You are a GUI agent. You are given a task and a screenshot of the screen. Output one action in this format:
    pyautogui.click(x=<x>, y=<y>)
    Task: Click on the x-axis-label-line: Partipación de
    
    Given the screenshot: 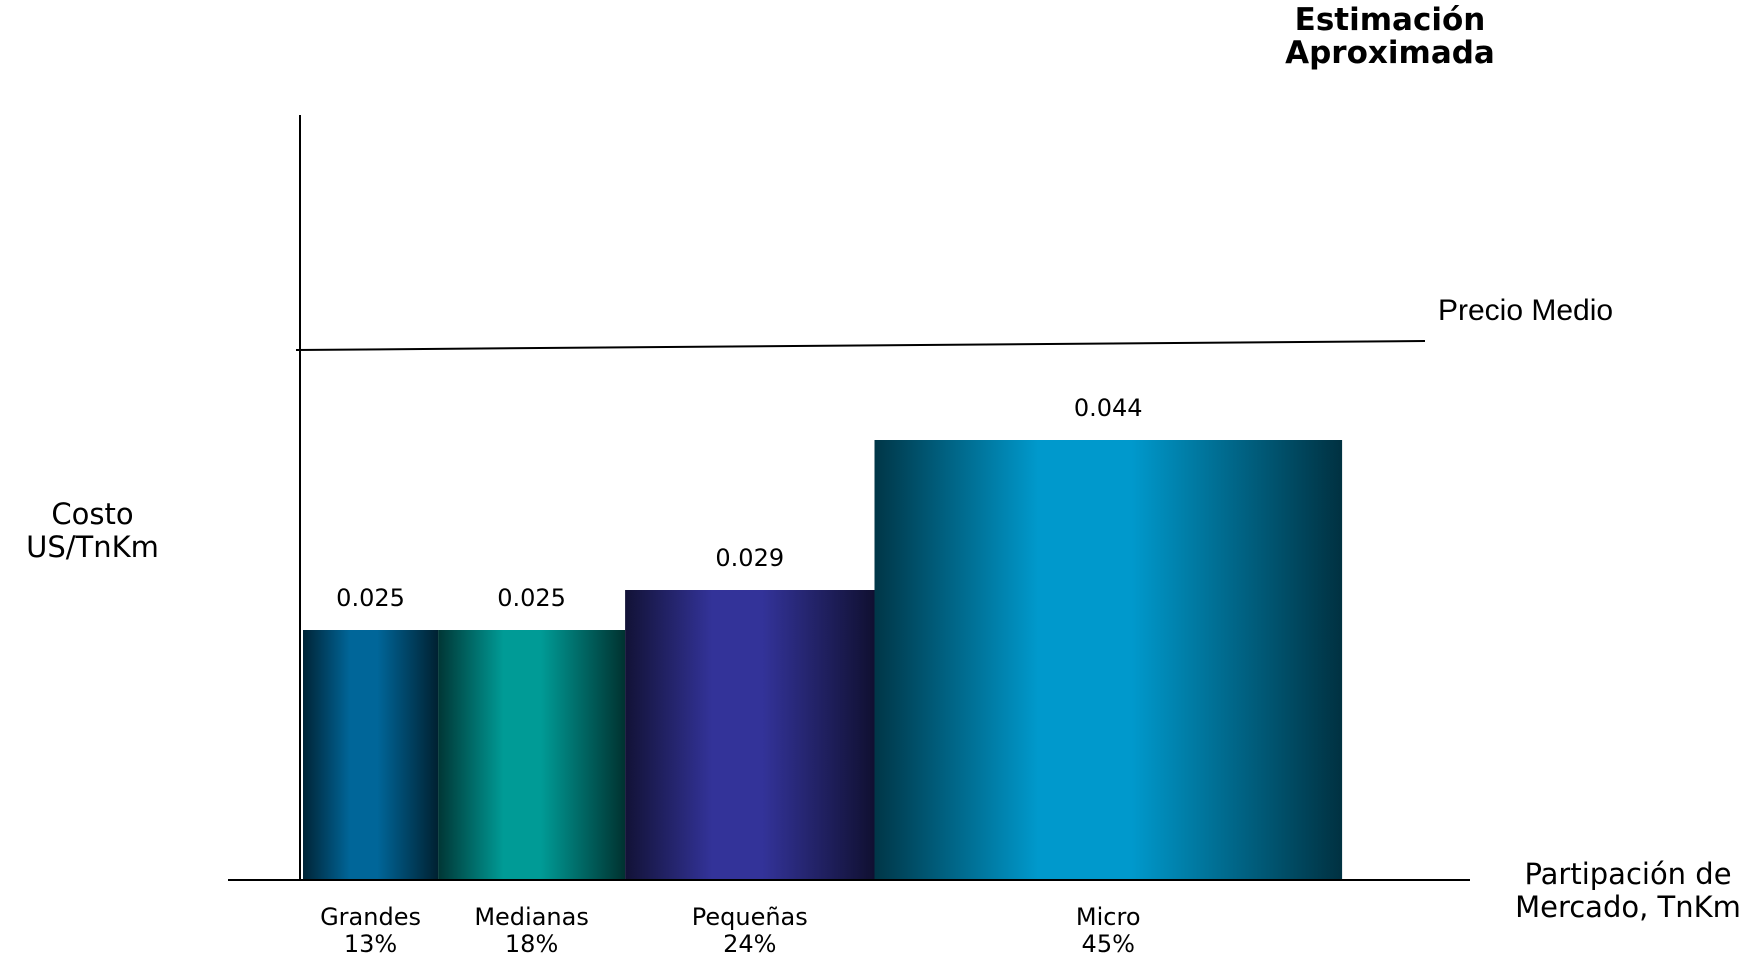 What is the action you would take?
    pyautogui.click(x=1628, y=874)
    